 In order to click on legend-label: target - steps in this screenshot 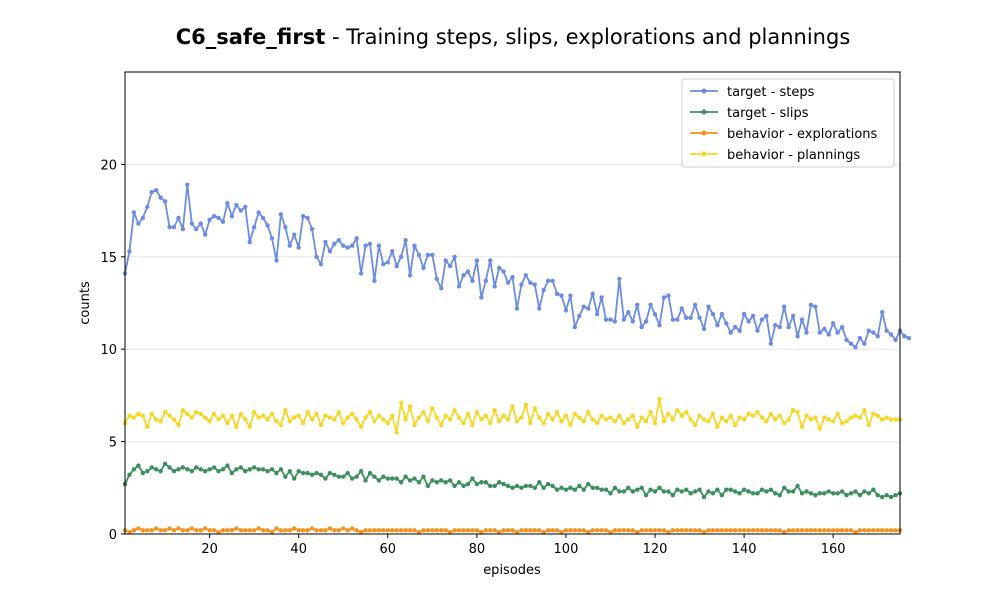, I will do `click(771, 92)`.